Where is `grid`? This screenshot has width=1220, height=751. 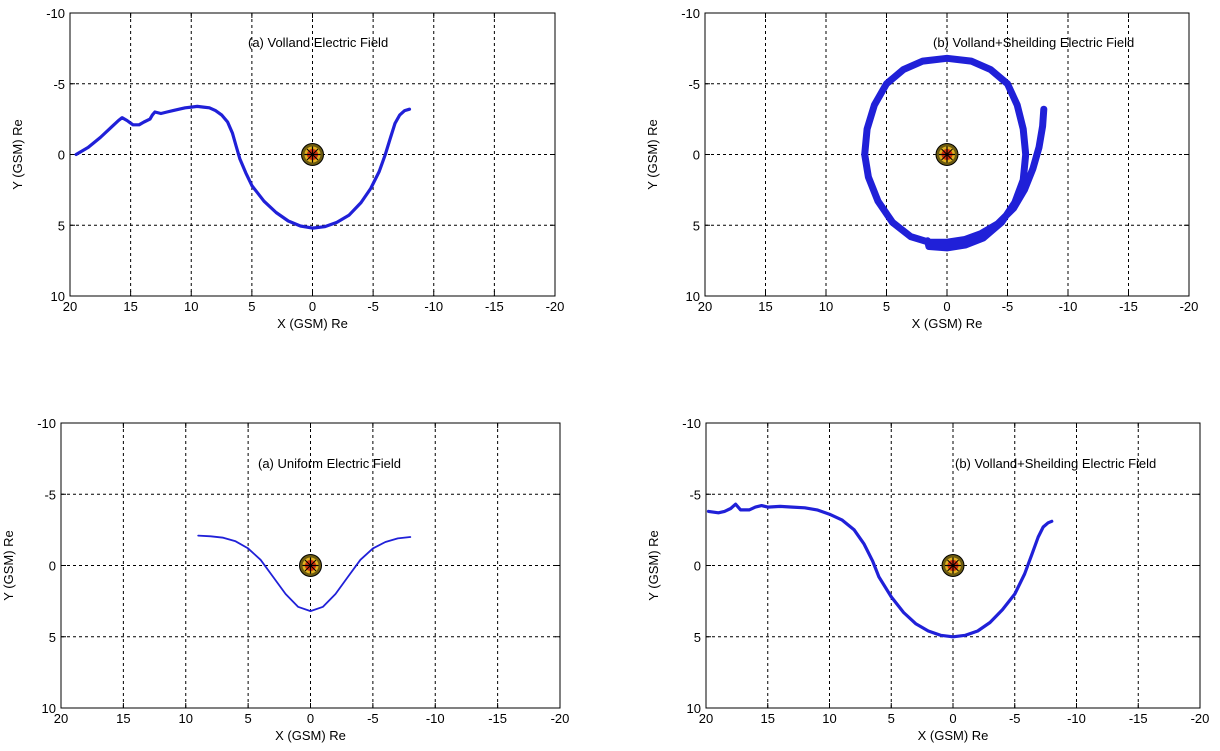
grid is located at coordinates (312, 154).